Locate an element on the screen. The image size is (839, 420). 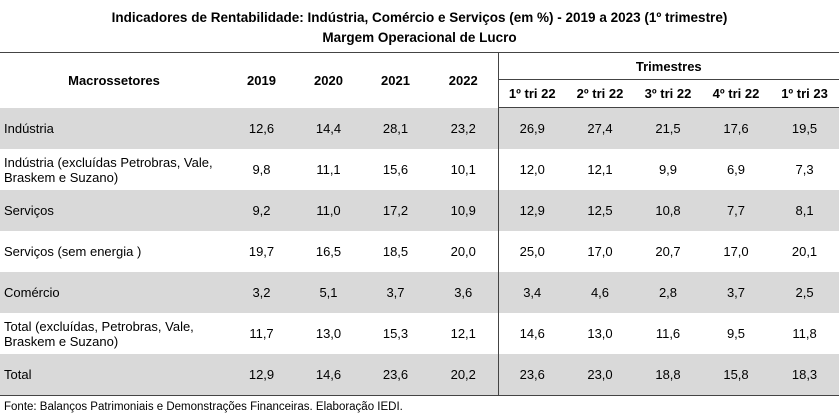
cell: 14,4 is located at coordinates (328, 128).